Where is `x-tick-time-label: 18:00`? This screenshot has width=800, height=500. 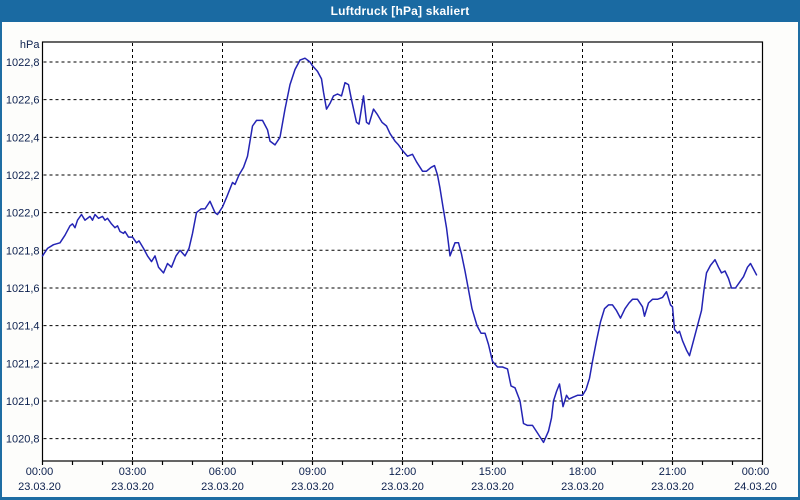 x-tick-time-label: 18:00 is located at coordinates (583, 472).